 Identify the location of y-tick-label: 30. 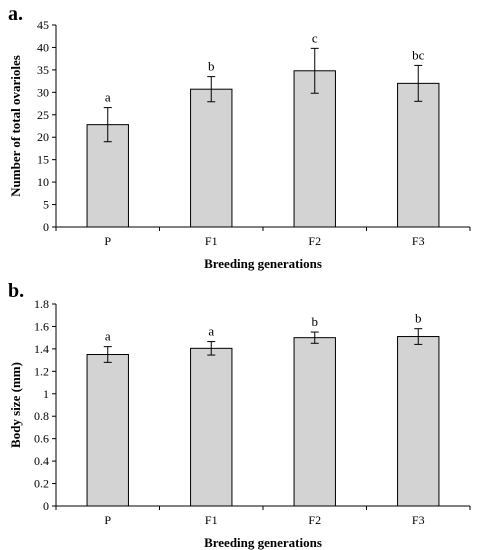
(43, 92).